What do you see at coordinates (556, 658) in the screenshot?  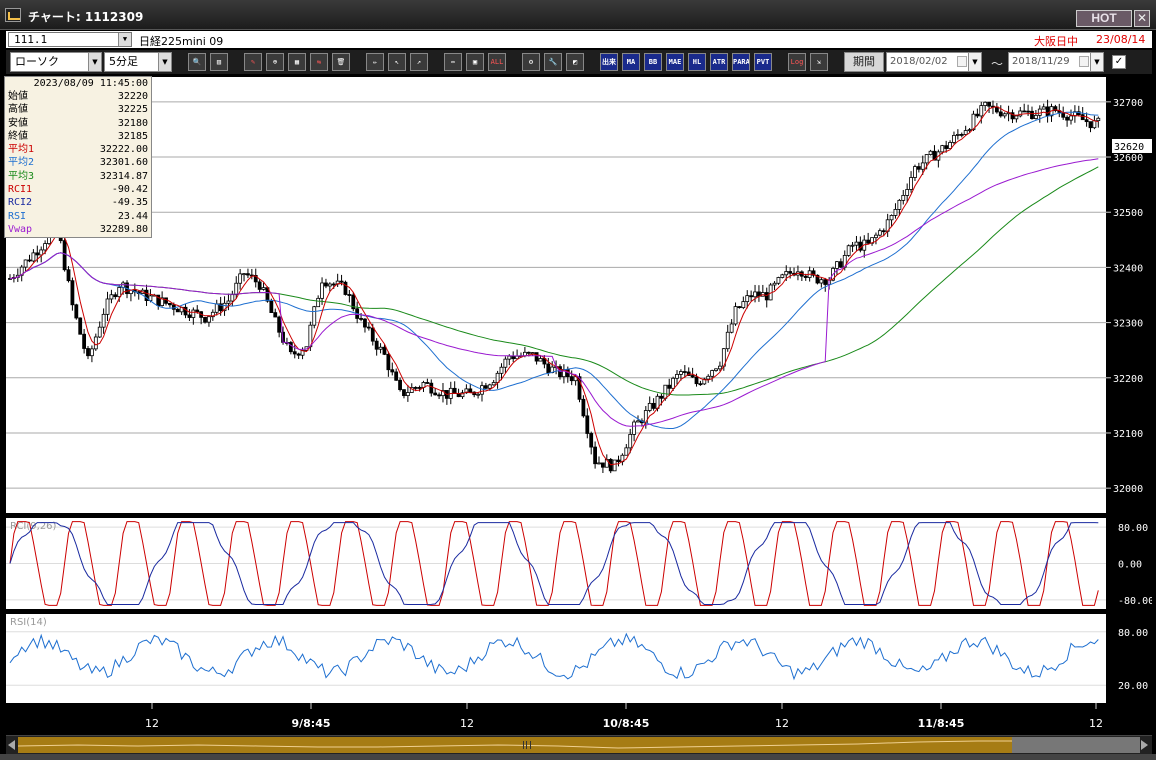 I see `rsi-pane-bg` at bounding box center [556, 658].